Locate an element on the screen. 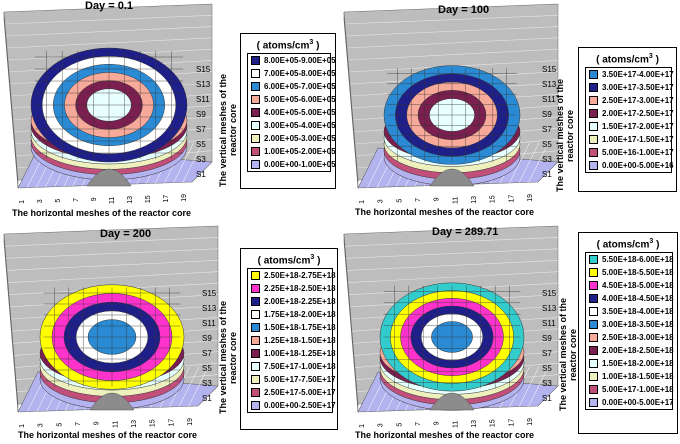 This screenshot has height=444, width=680. legend-label: 0.00E+00-1.00E+05 is located at coordinates (300, 164).